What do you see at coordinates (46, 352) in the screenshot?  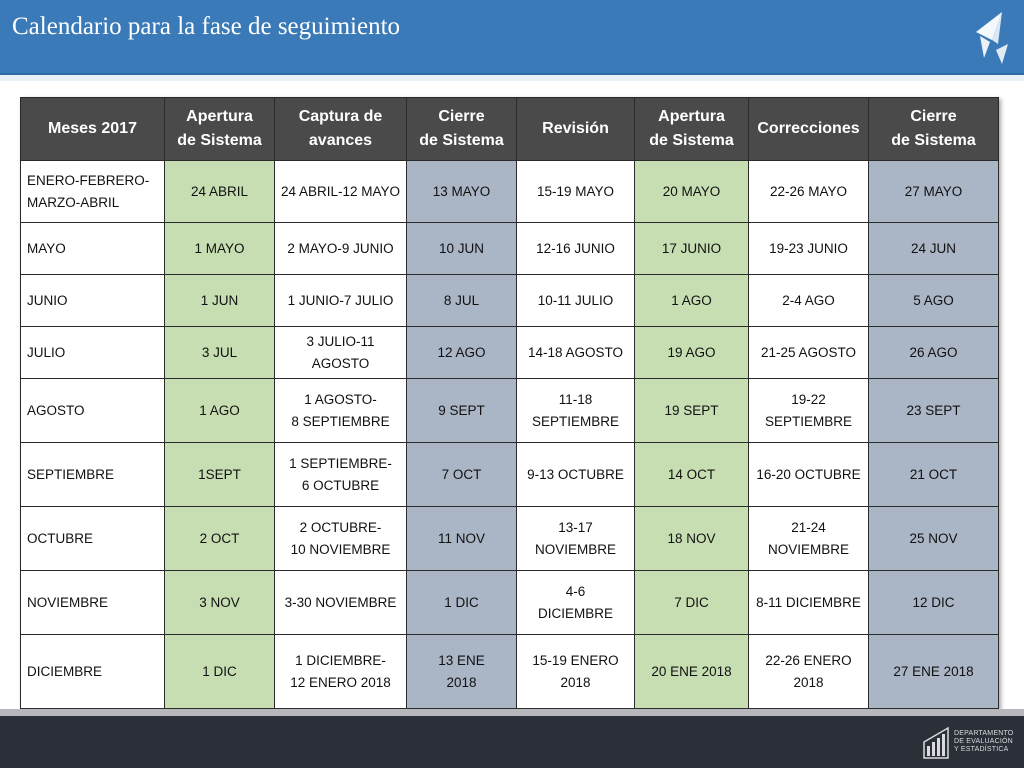 I see `cell-text: JULIO` at bounding box center [46, 352].